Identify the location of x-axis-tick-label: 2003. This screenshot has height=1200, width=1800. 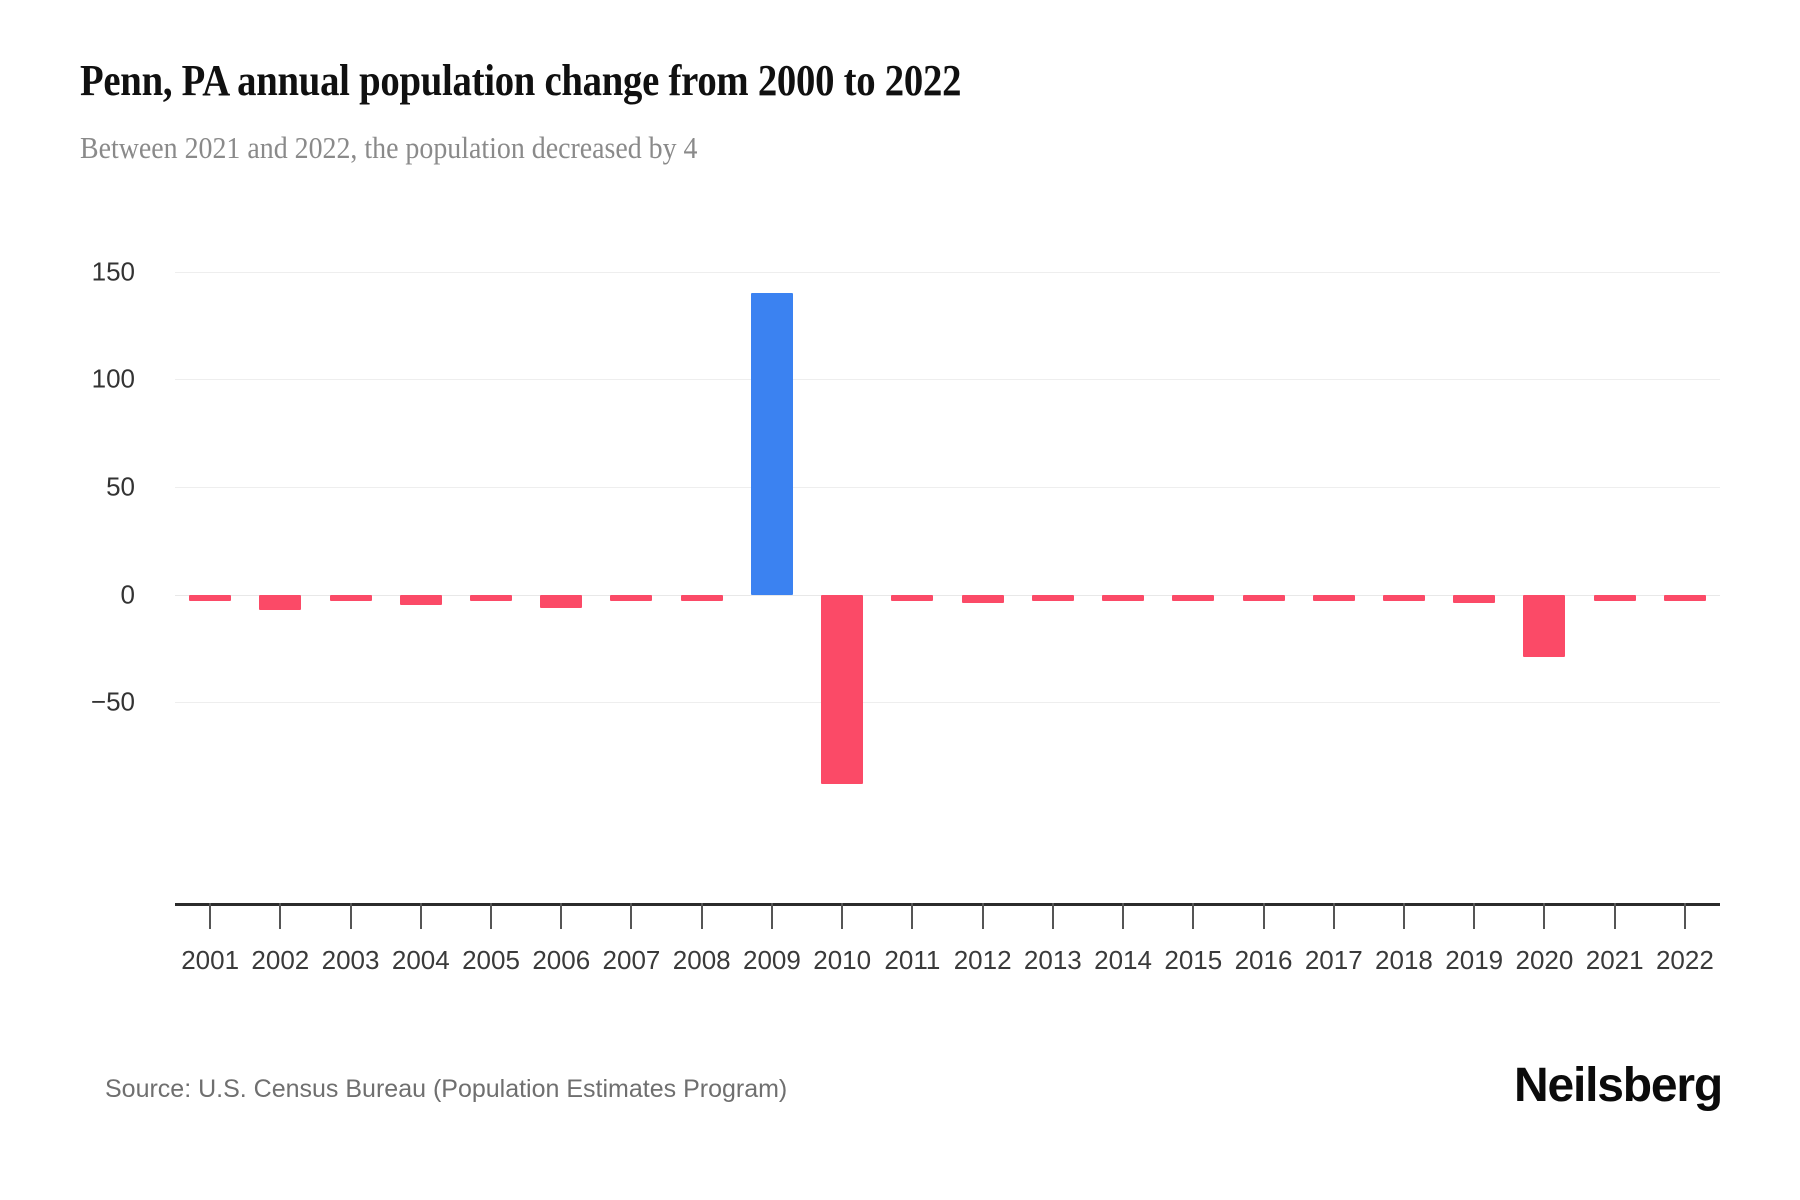
(350, 960).